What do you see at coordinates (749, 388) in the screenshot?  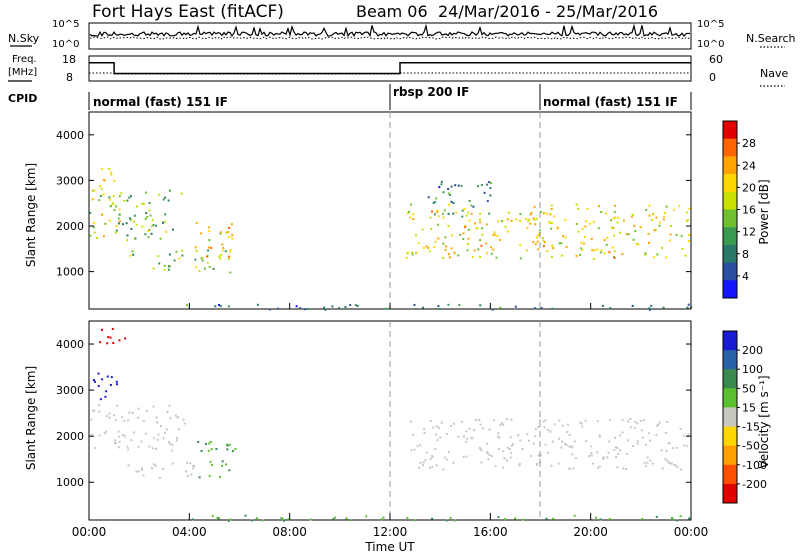 I see `velocity-colorbar-tick-label-2: 50` at bounding box center [749, 388].